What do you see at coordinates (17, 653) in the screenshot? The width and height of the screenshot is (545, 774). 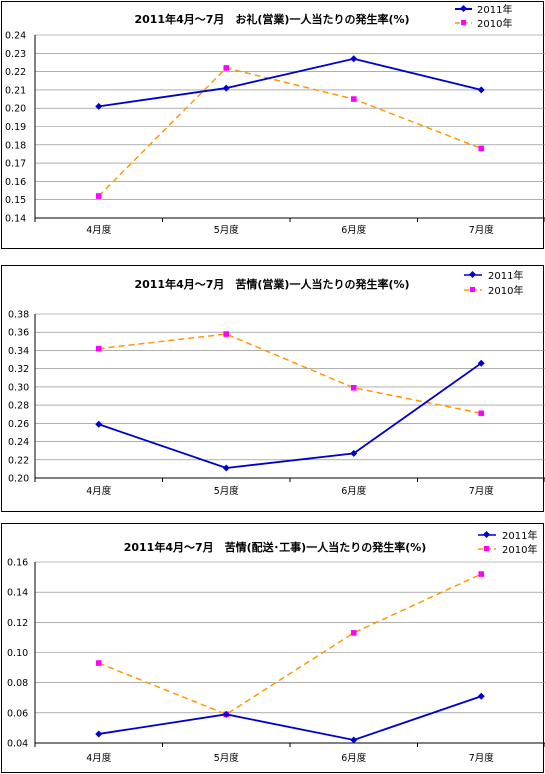 I see `y-tick-label: 0.10` at bounding box center [17, 653].